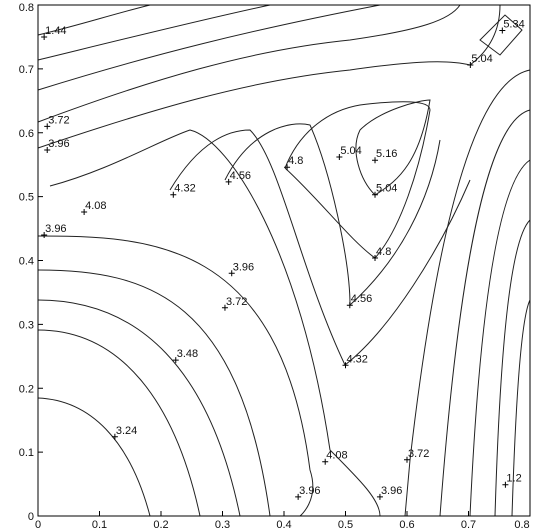  Describe the element at coordinates (513, 479) in the screenshot. I see `contour-label: 1.2` at that location.